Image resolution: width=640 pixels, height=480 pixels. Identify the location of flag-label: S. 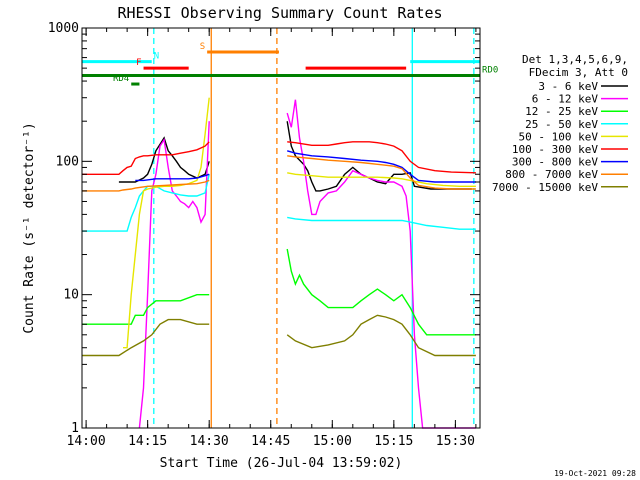
(202, 47).